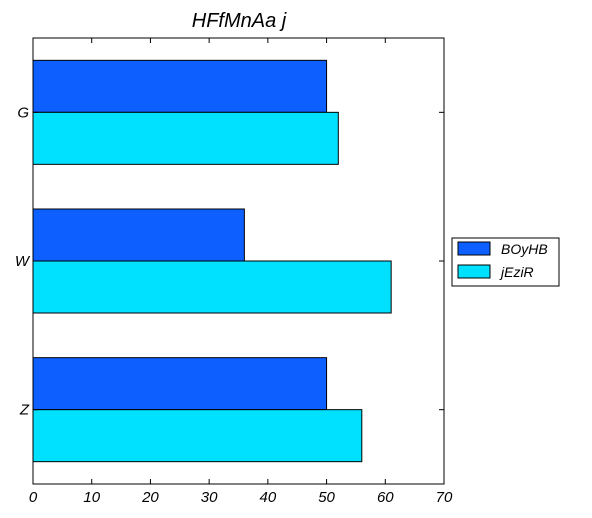 The image size is (592, 518). I want to click on bar-boyhb-g, so click(180, 86).